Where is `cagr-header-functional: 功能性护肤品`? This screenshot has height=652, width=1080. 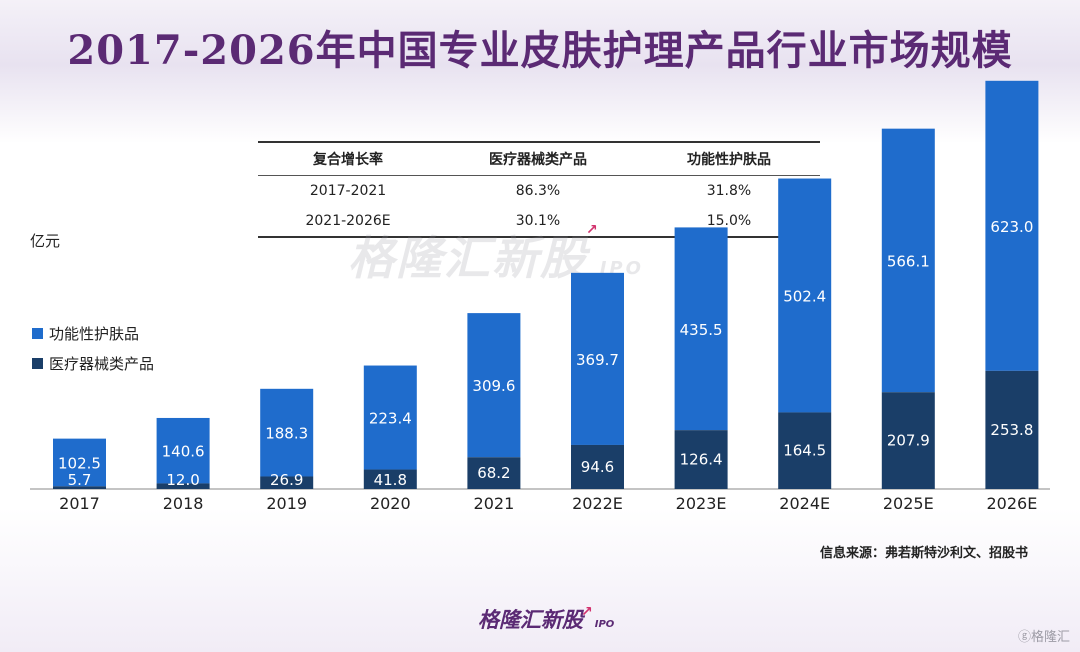
cagr-header-functional: 功能性护肤品 is located at coordinates (728, 158).